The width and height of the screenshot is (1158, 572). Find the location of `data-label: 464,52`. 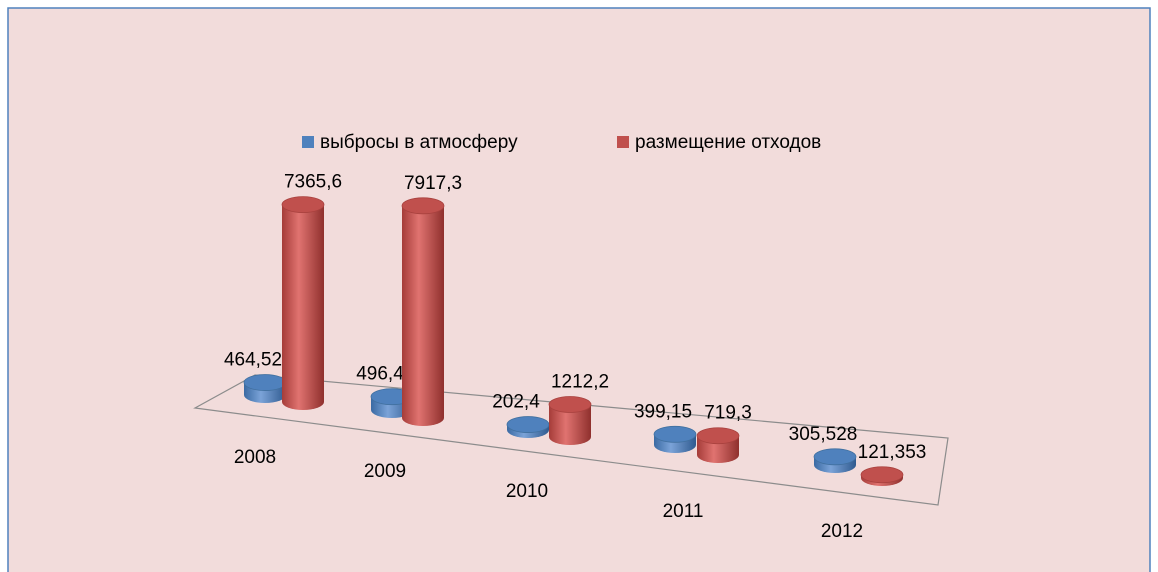

data-label: 464,52 is located at coordinates (253, 360).